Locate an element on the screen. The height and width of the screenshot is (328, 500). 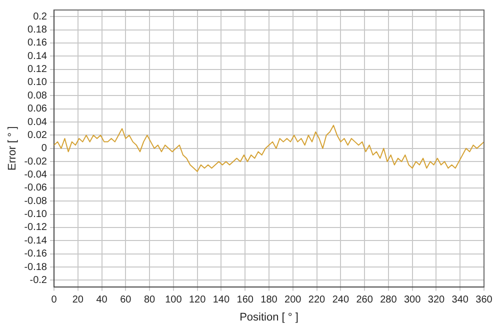
x-tick-label: 160 is located at coordinates (245, 300).